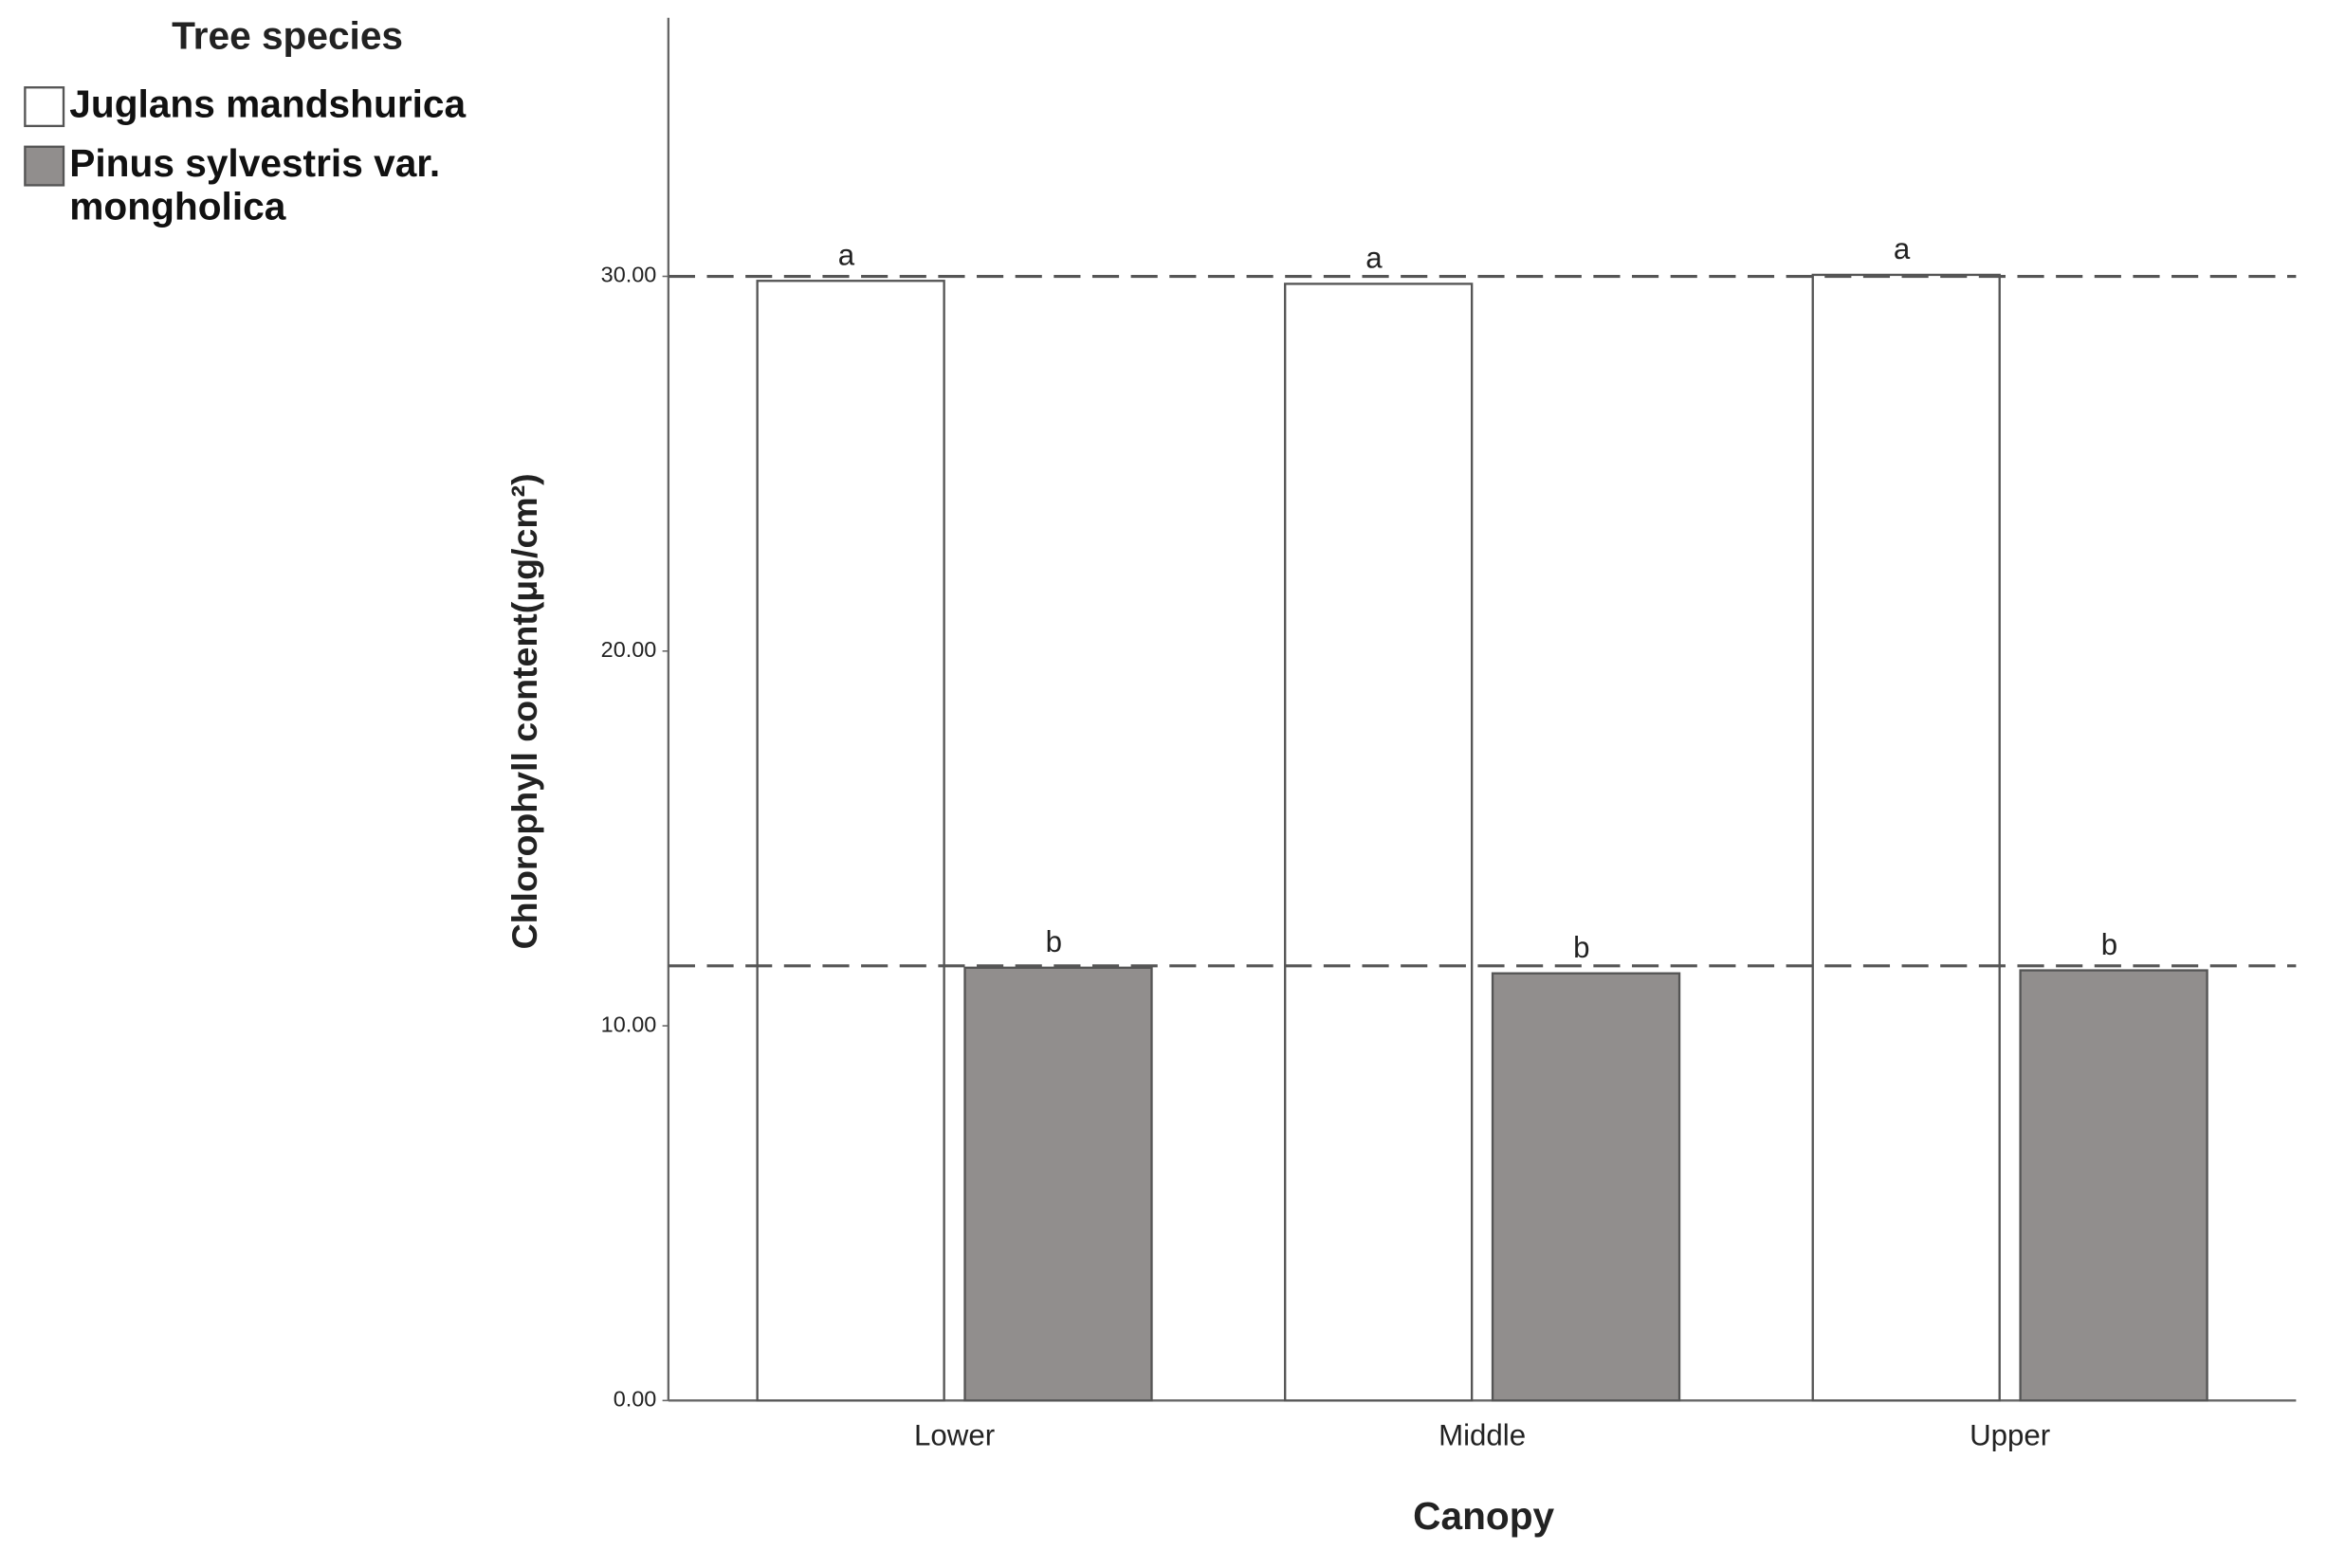 This screenshot has width=2327, height=1568. What do you see at coordinates (629, 275) in the screenshot?
I see `y-tick-label: 30.00` at bounding box center [629, 275].